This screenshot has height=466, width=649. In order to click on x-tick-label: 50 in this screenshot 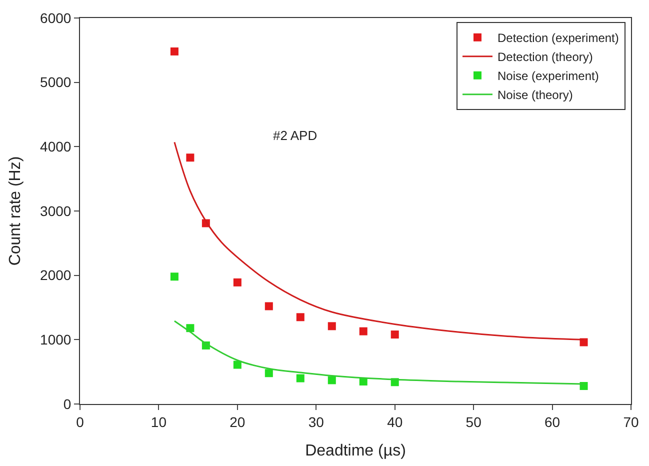, I will do `click(474, 422)`.